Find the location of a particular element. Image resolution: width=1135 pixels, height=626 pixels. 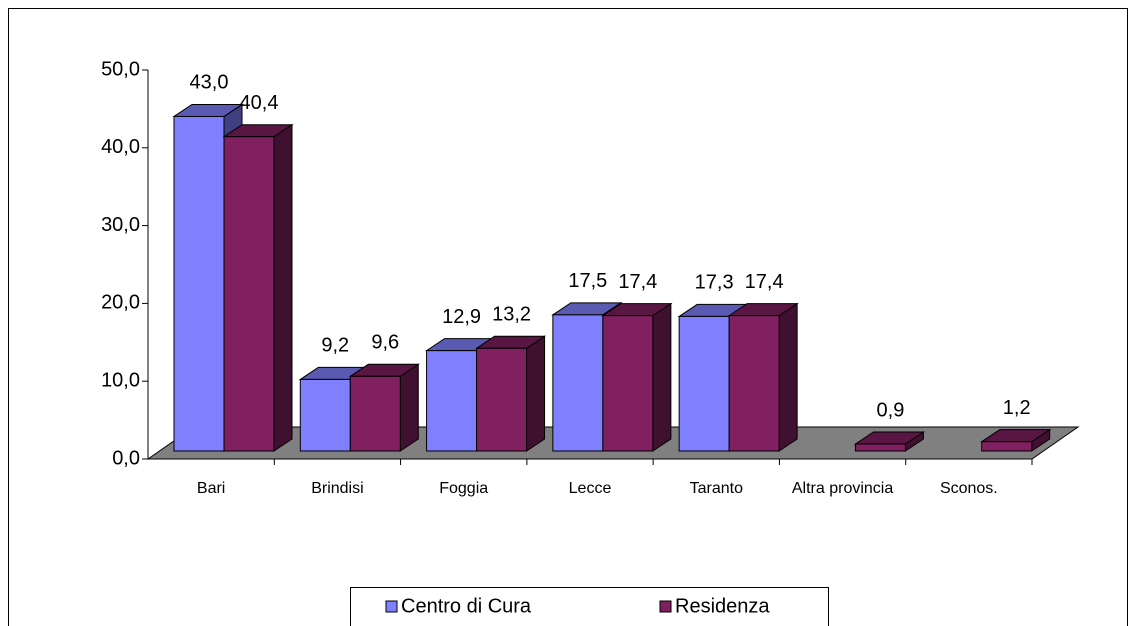

value-label: 17,3 is located at coordinates (714, 283).